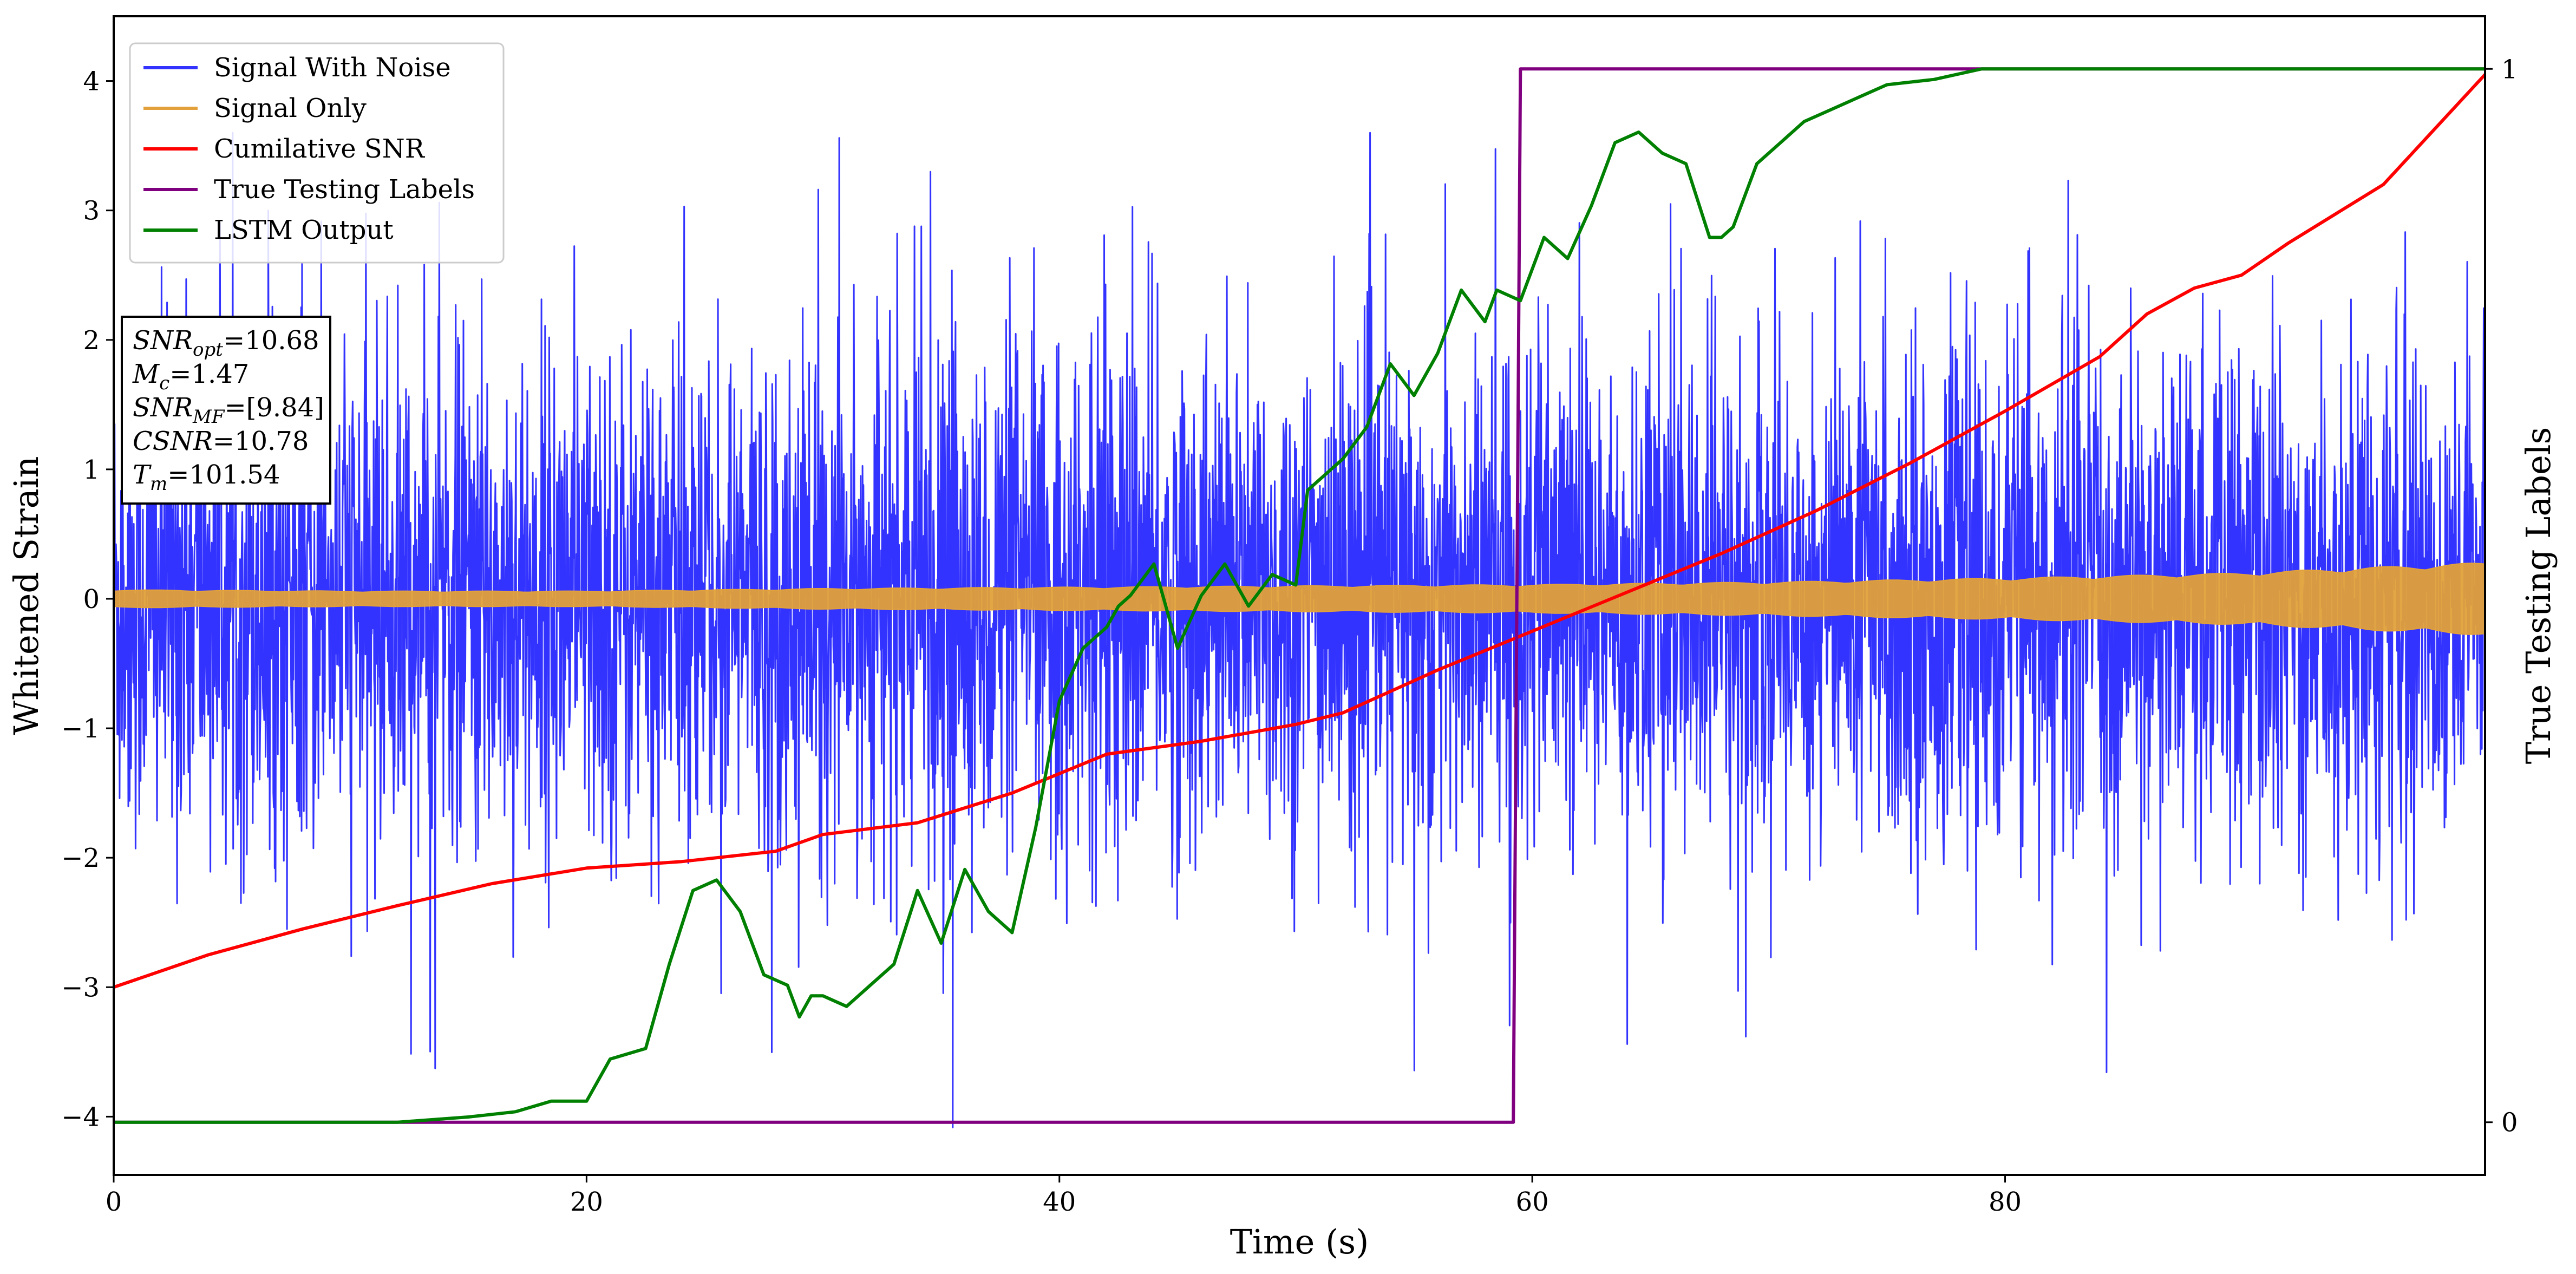  Describe the element at coordinates (2509, 69) in the screenshot. I see `y2-tick-label: 1` at that location.